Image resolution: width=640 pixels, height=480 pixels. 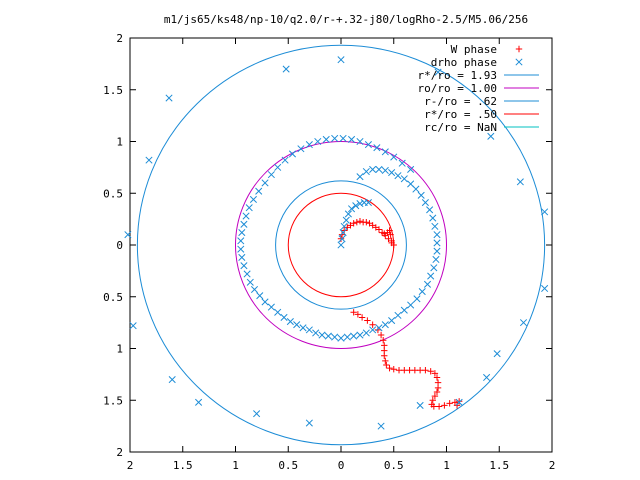 I want to click on legend-label: r-/ro = .62, so click(x=460, y=101).